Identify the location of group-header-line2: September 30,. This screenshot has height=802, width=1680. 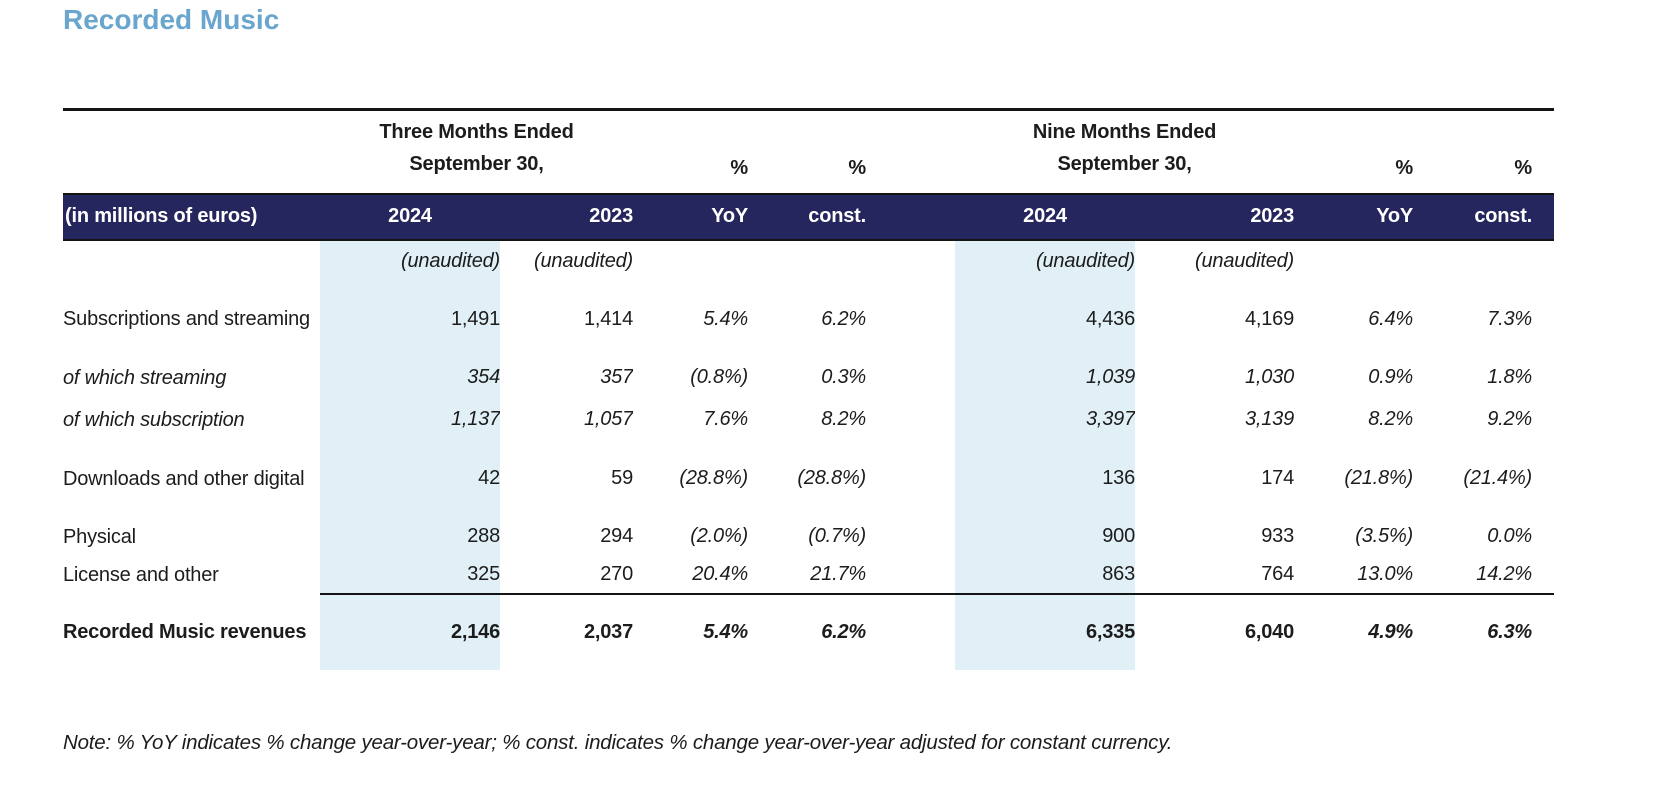
(476, 163).